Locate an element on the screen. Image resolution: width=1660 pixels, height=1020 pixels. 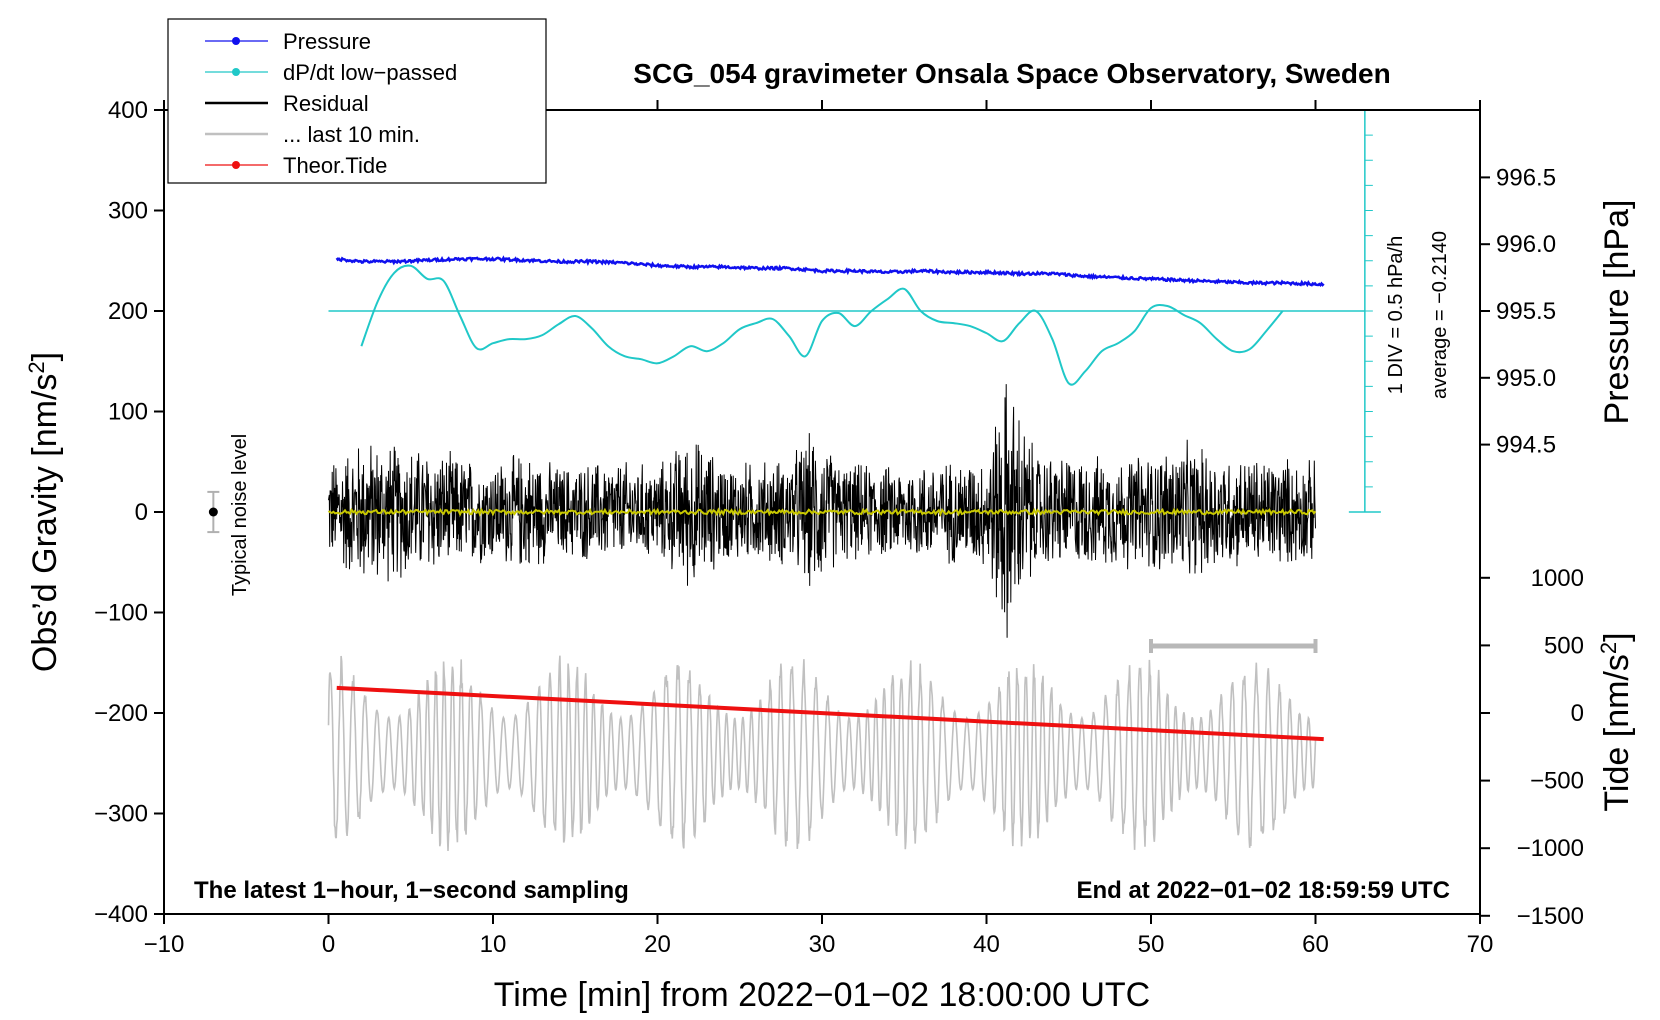
pressure-tick-label: 995.0 is located at coordinates (1526, 378).